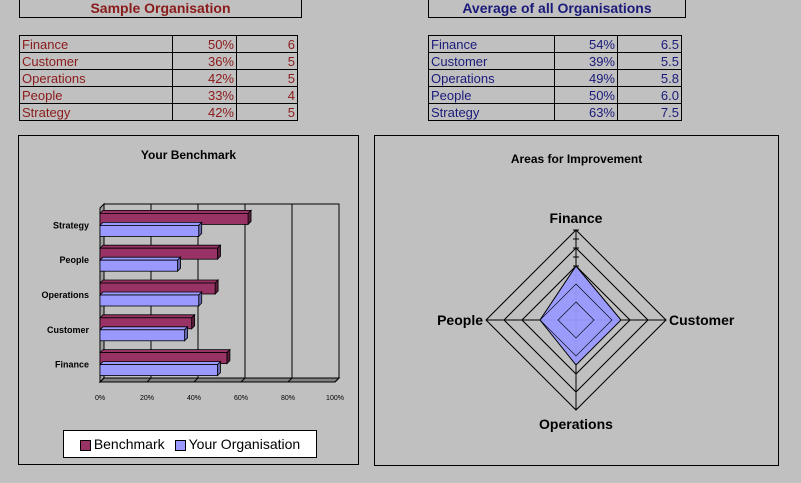 The image size is (801, 483). What do you see at coordinates (267, 95) in the screenshot?
I see `row-score: 4` at bounding box center [267, 95].